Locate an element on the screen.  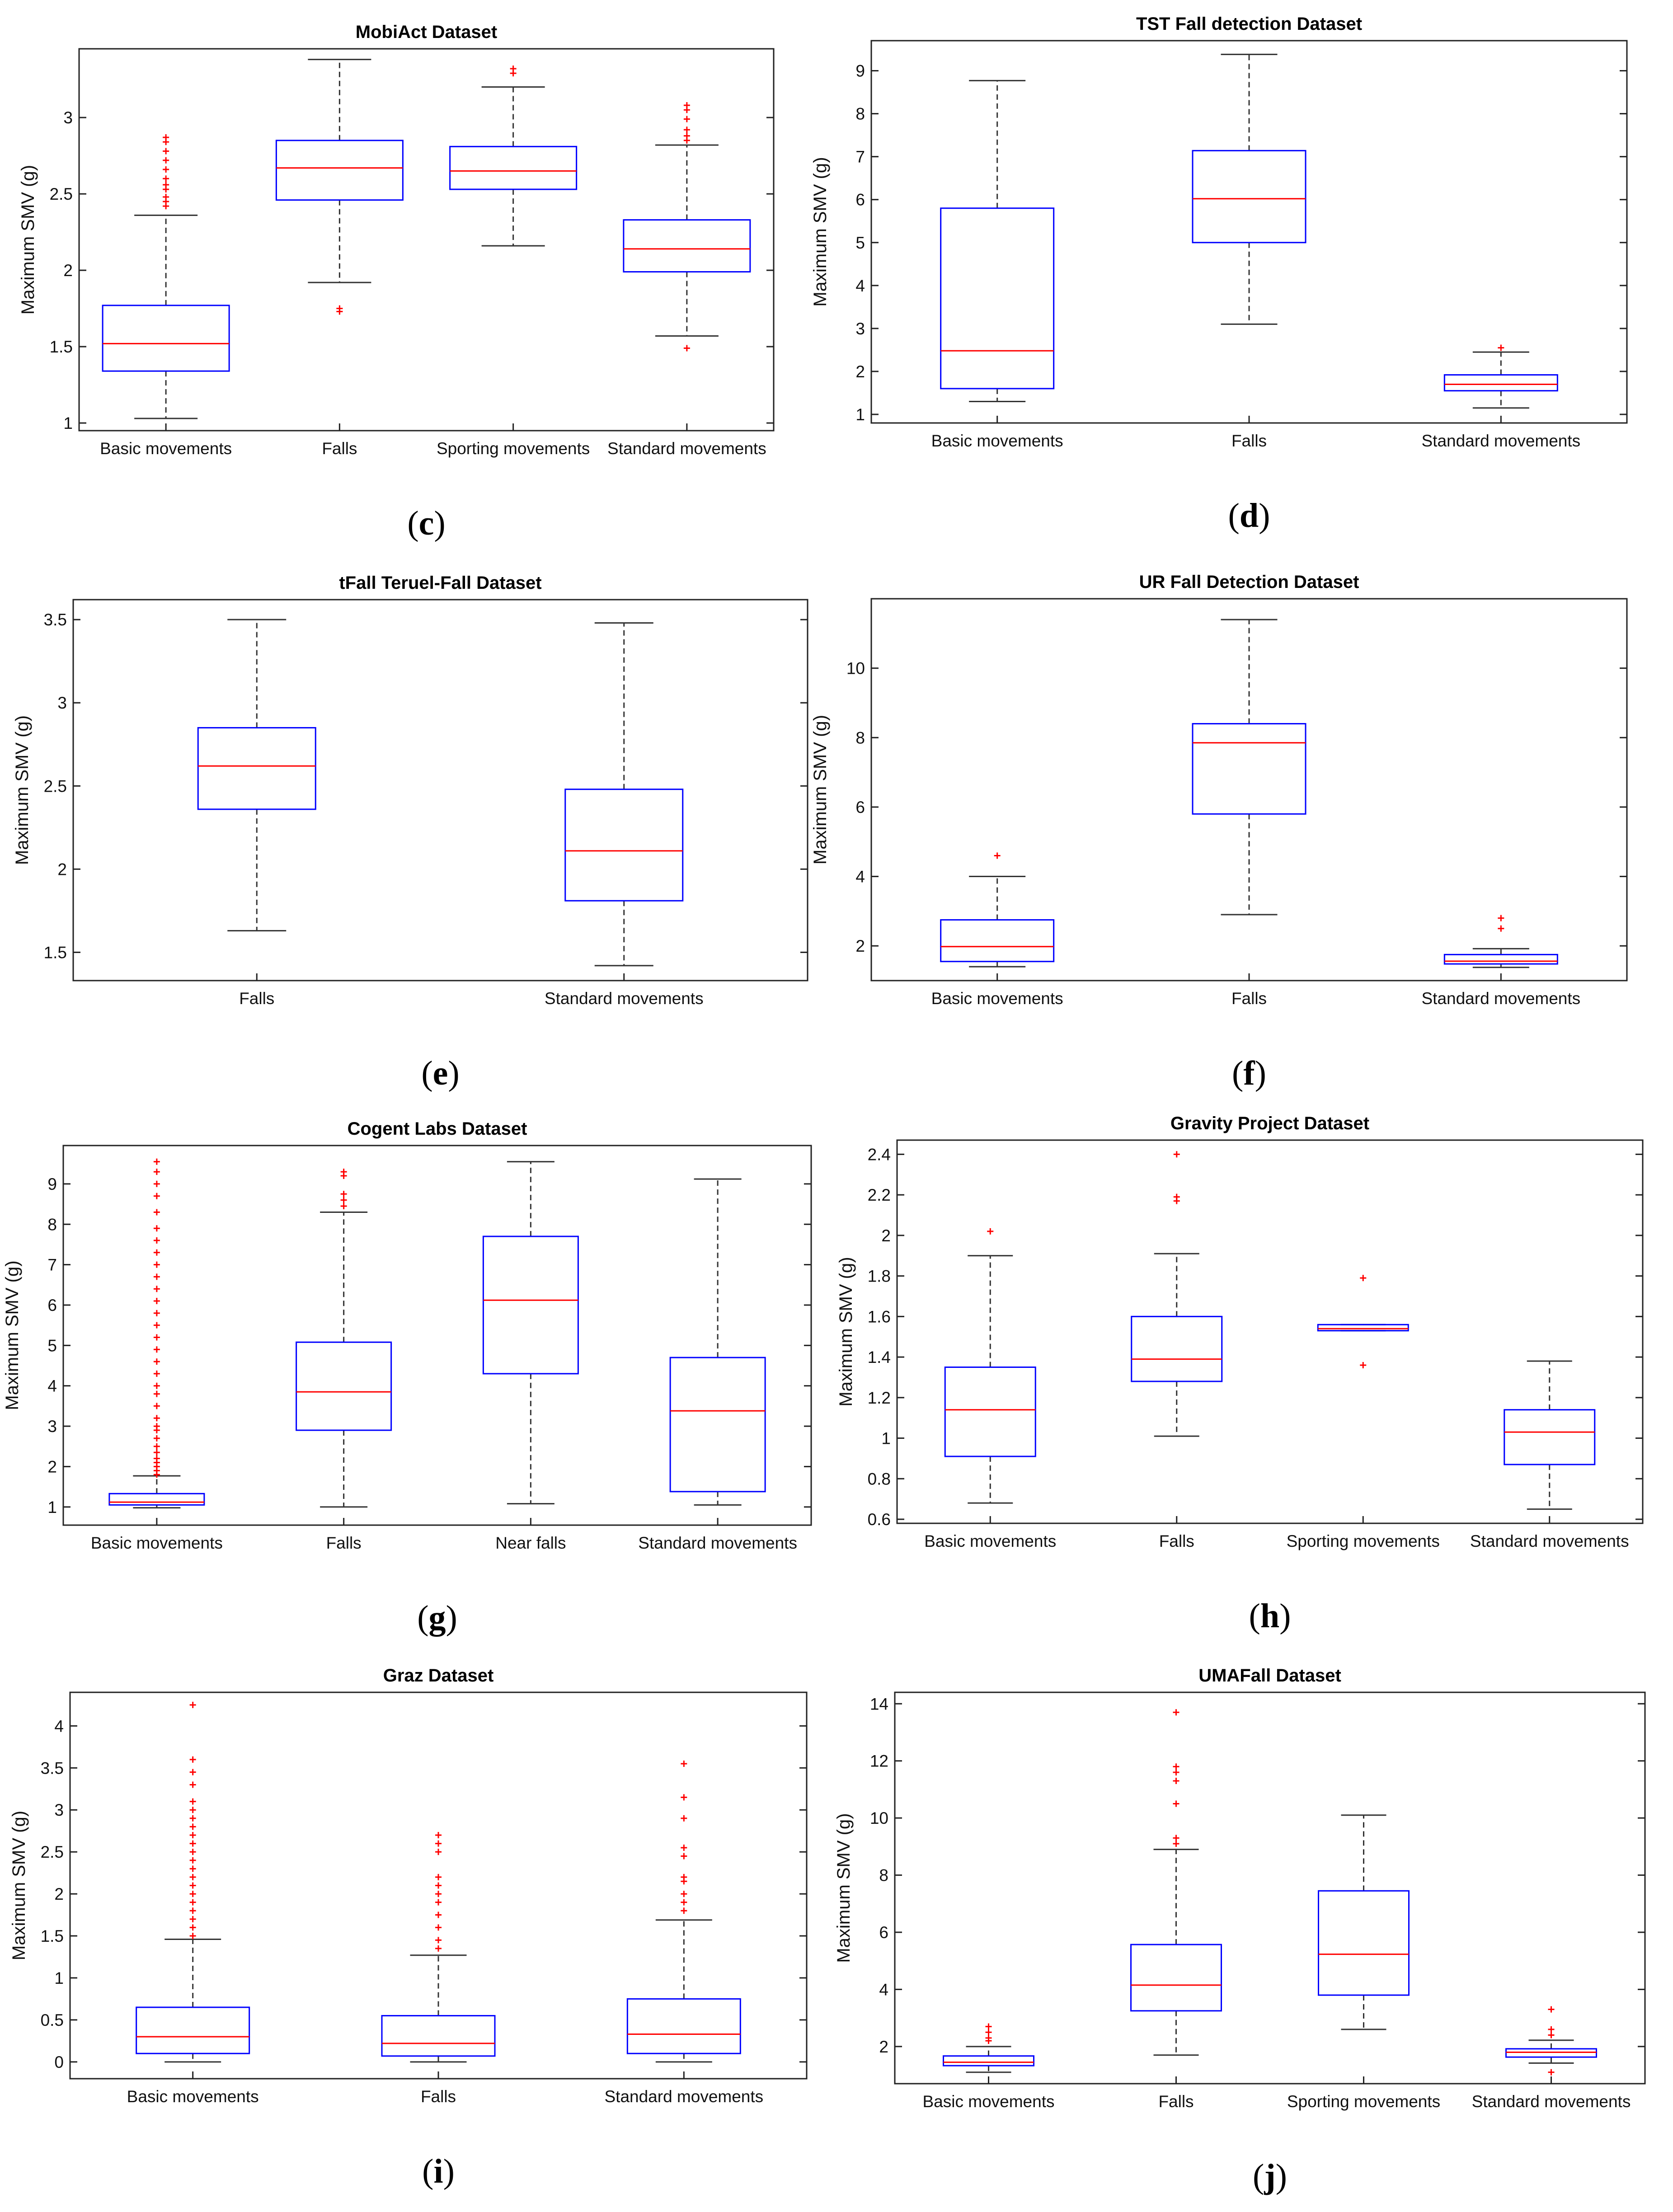
panel-label: (h) is located at coordinates (1270, 1616).